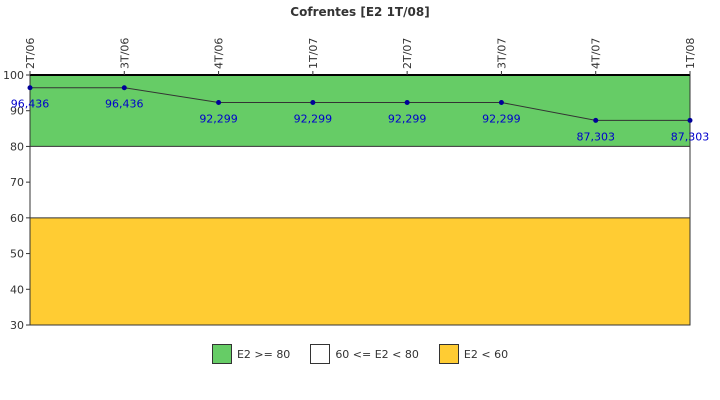 This screenshot has height=400, width=720. I want to click on legend-label-1: 60 <= E2 < 80, so click(377, 354).